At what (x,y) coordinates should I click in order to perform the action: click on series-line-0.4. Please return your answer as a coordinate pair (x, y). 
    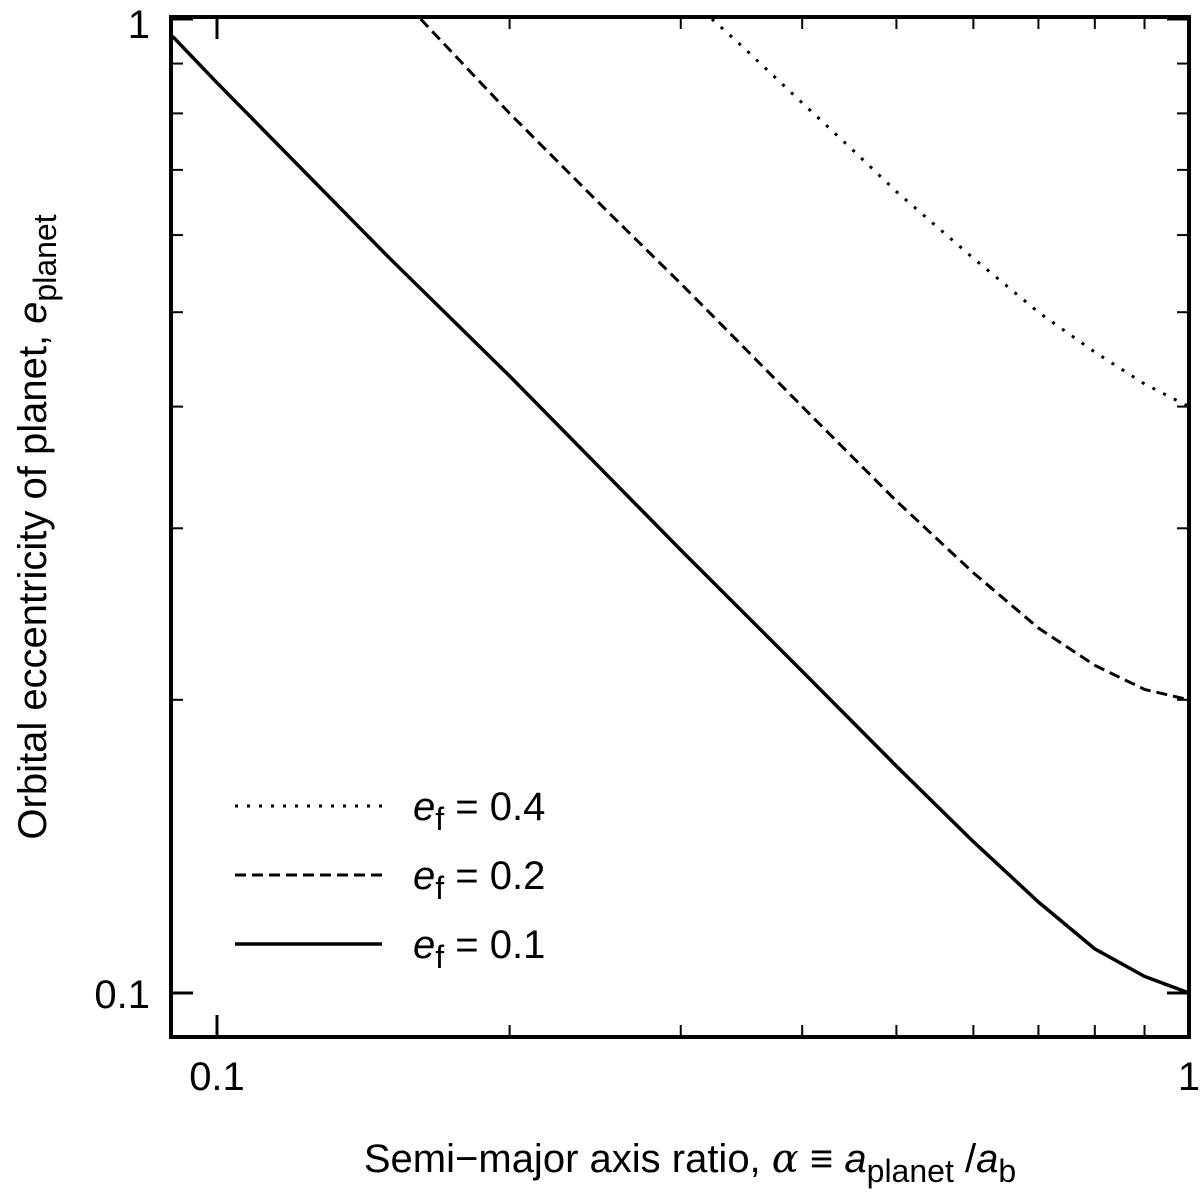
    Looking at the image, I should click on (950, 212).